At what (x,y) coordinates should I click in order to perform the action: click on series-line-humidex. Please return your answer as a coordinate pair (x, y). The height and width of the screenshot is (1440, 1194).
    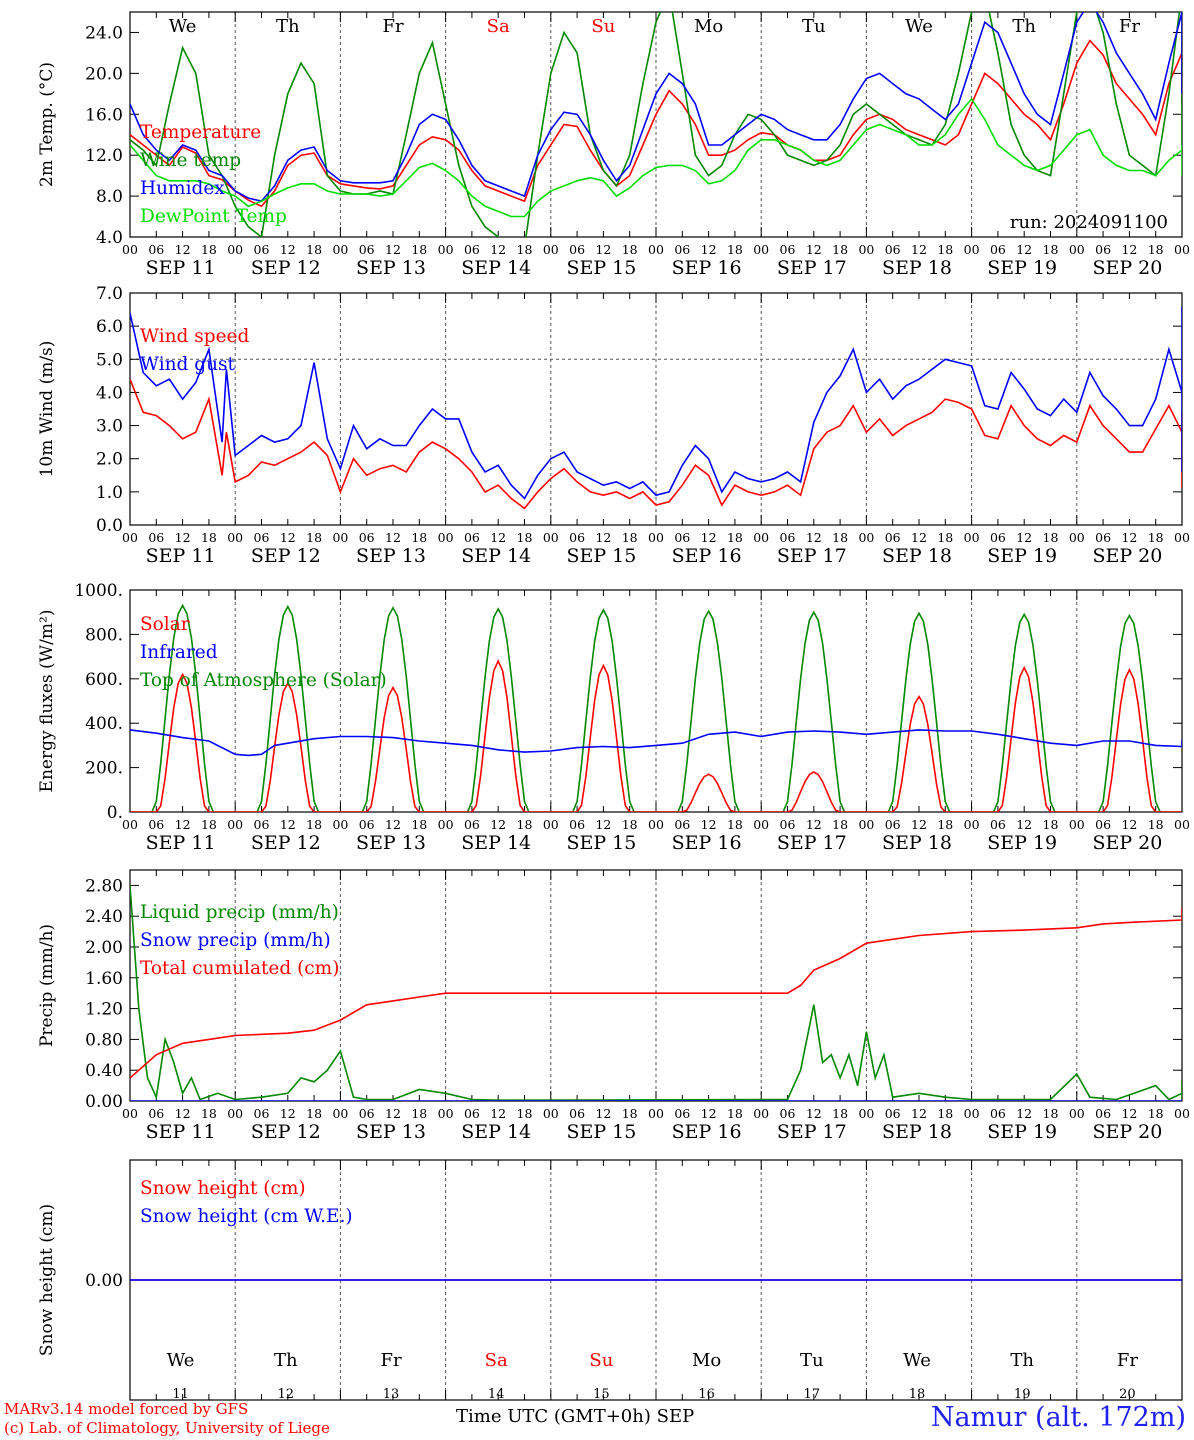
    Looking at the image, I should click on (656, 107).